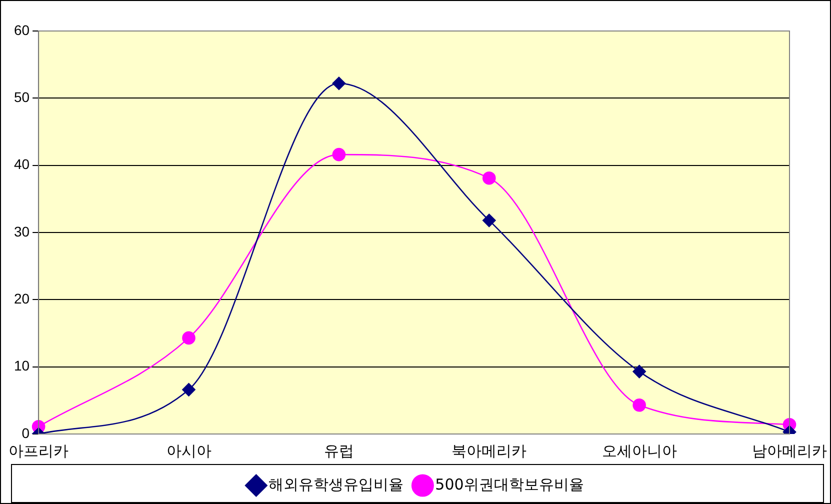 Image resolution: width=831 pixels, height=504 pixels. What do you see at coordinates (22, 30) in the screenshot?
I see `y-tick-label: 60` at bounding box center [22, 30].